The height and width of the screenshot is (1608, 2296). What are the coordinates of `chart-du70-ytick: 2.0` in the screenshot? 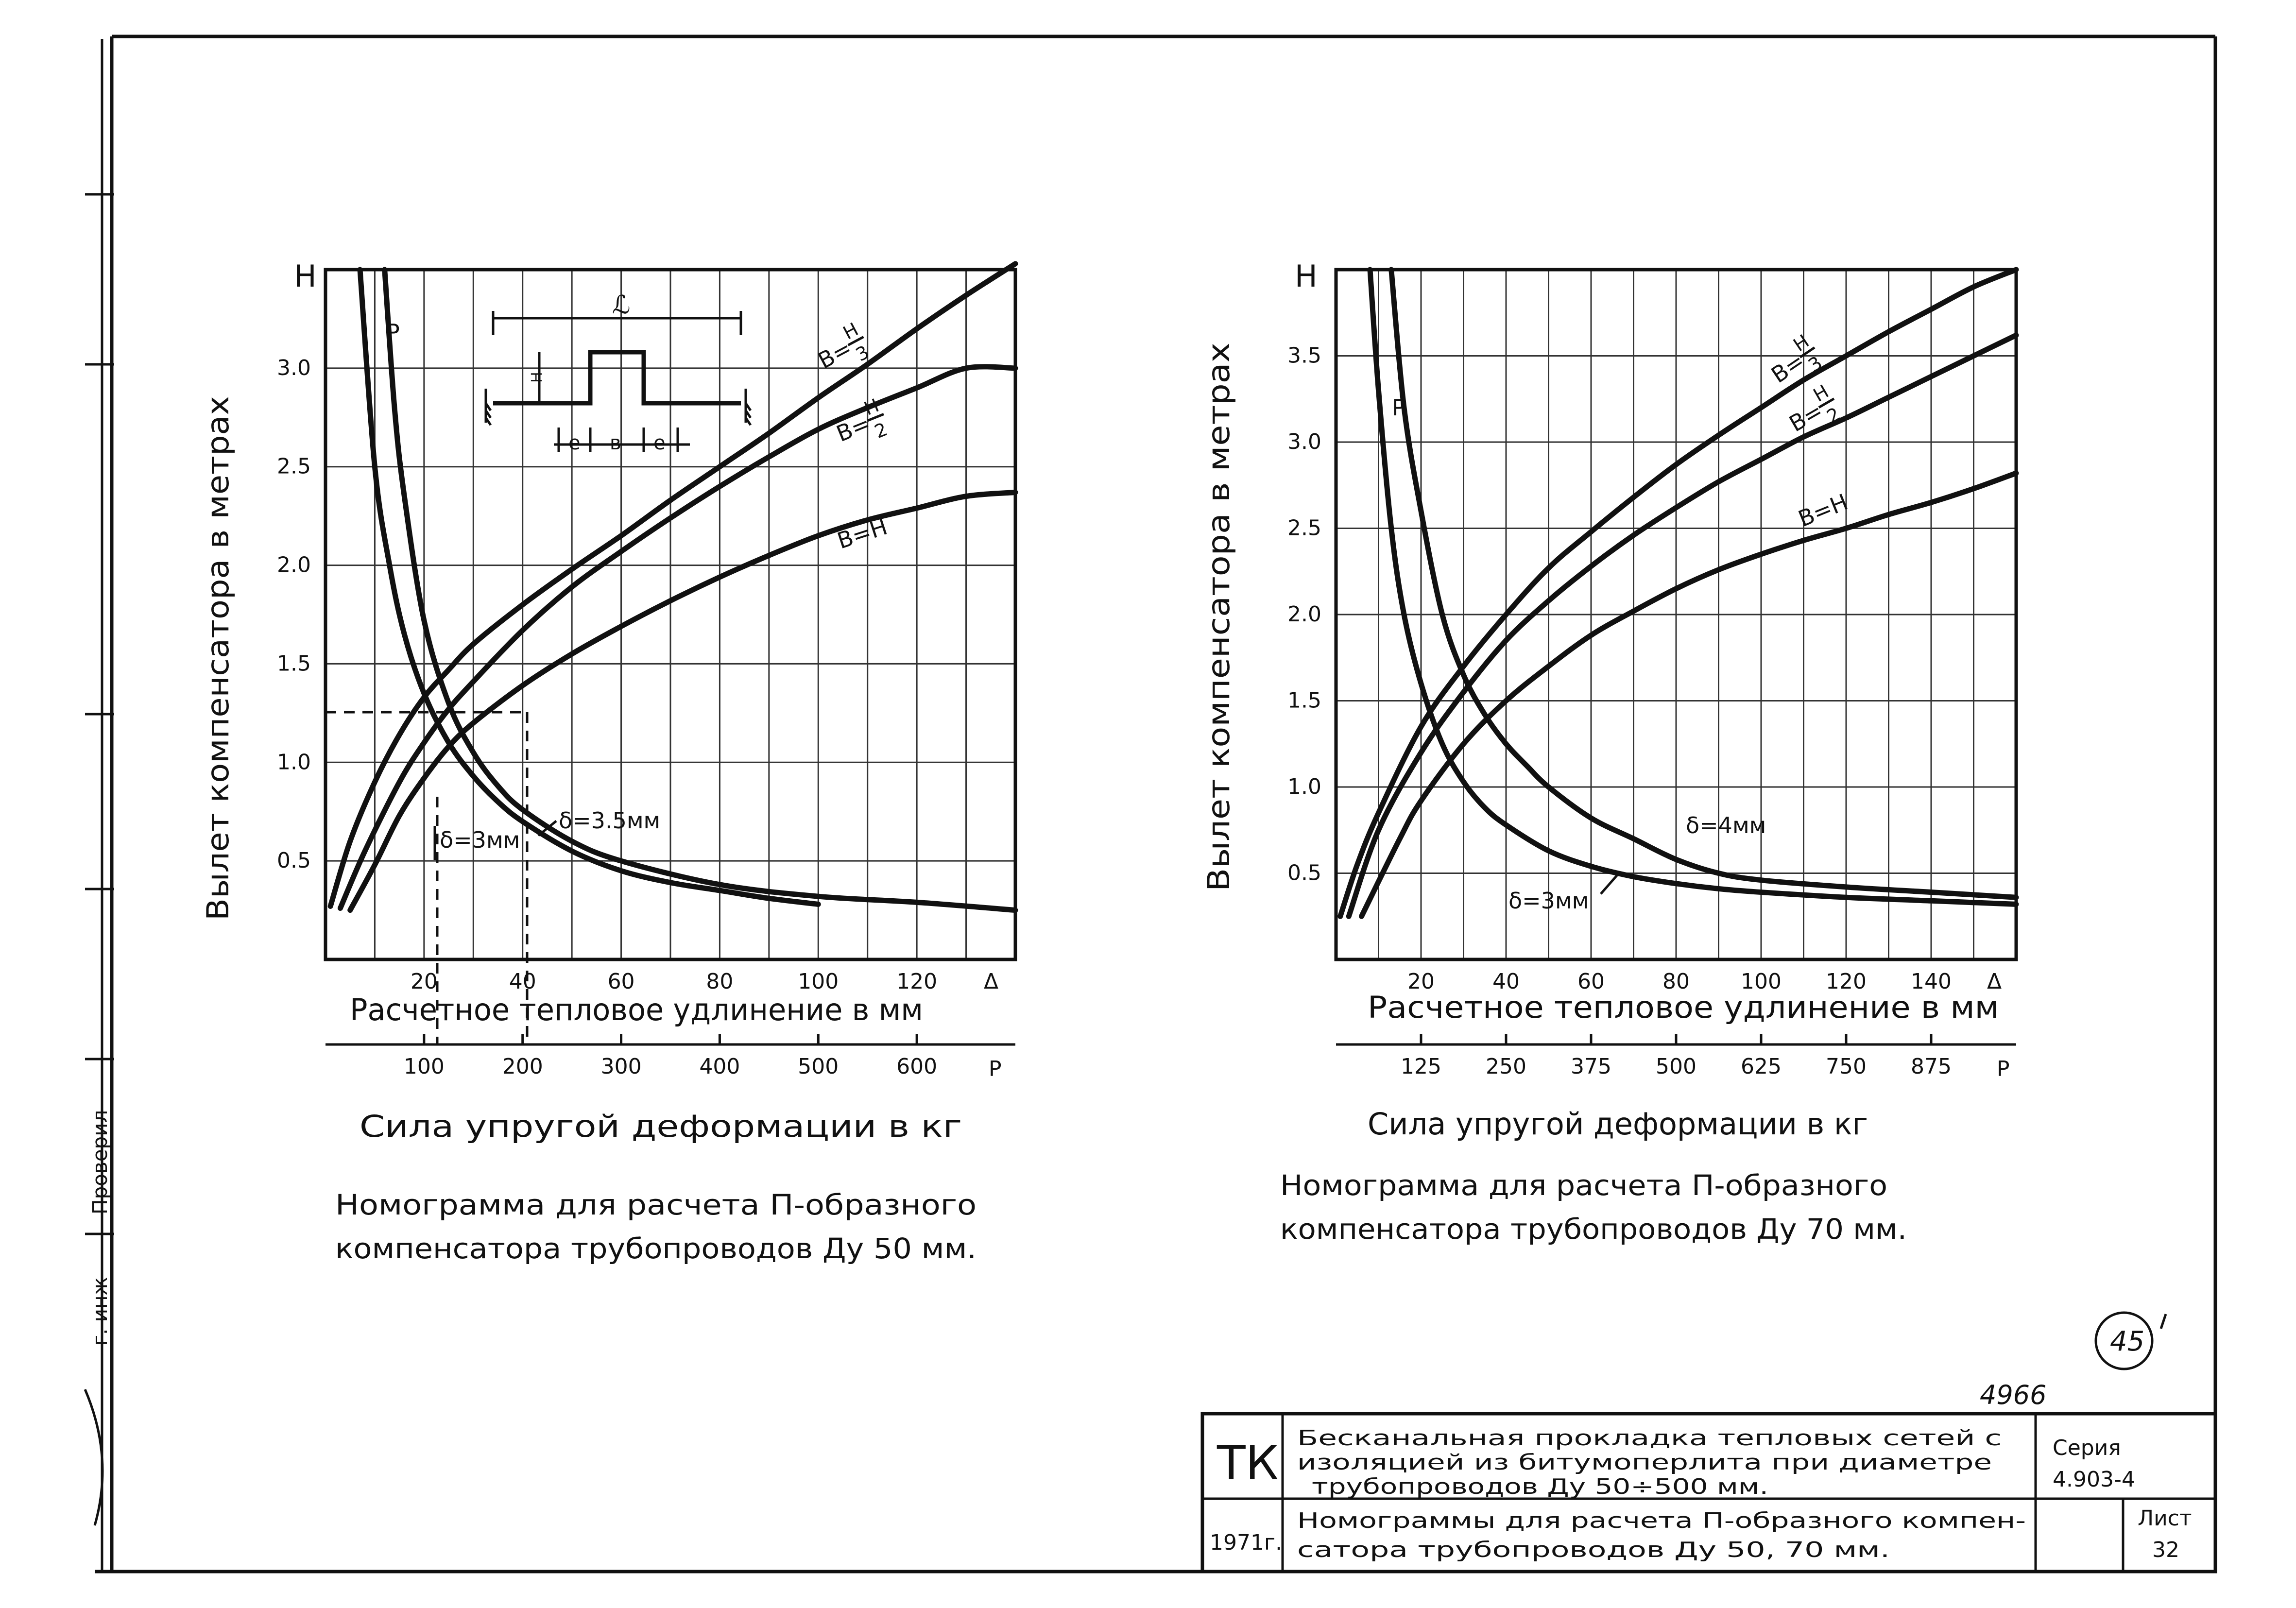 It's located at (1304, 614).